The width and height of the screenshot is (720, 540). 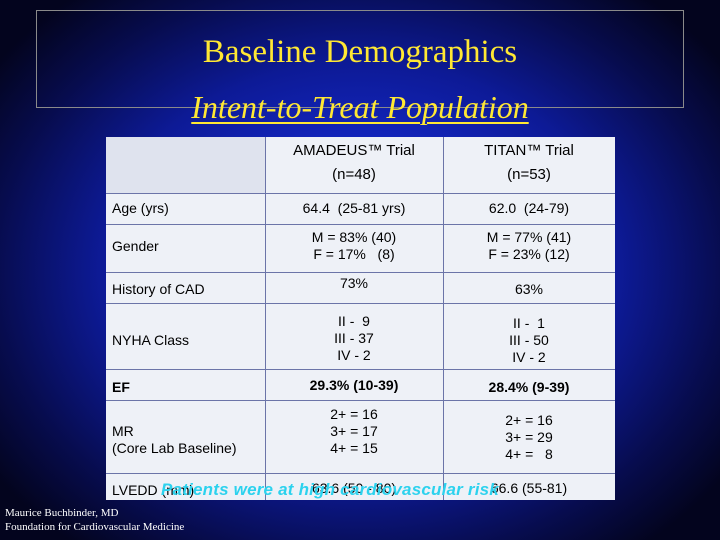 What do you see at coordinates (95, 527) in the screenshot?
I see `footer-organization: Foundation for Cardiovascular Medicine` at bounding box center [95, 527].